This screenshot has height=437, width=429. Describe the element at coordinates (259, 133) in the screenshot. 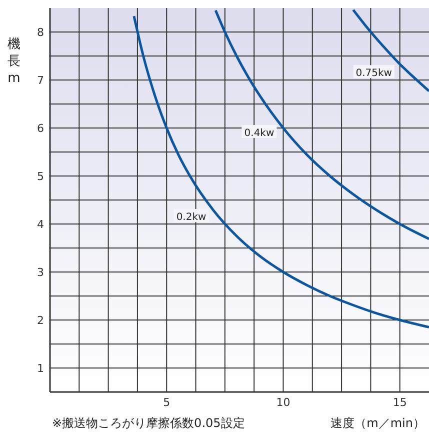

I see `series-label: 0.4kw` at that location.